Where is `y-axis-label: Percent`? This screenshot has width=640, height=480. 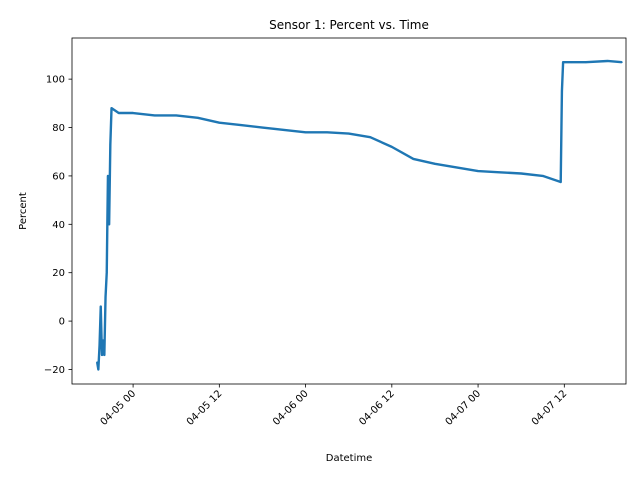
y-axis-label: Percent is located at coordinates (23, 211).